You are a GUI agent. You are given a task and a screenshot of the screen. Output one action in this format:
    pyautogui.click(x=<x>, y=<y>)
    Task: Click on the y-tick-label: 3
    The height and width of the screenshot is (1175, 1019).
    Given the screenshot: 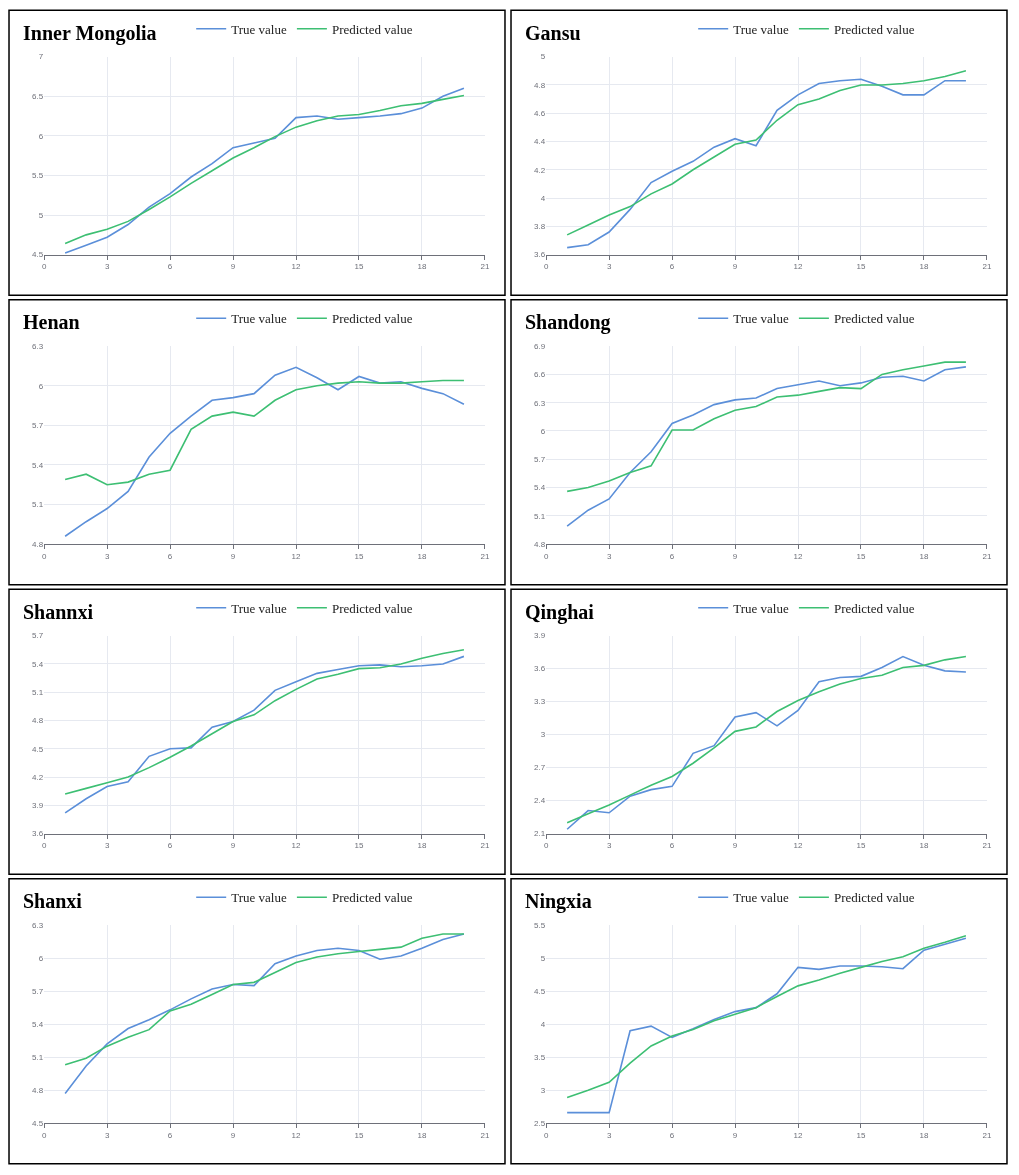 What is the action you would take?
    pyautogui.click(x=543, y=1090)
    